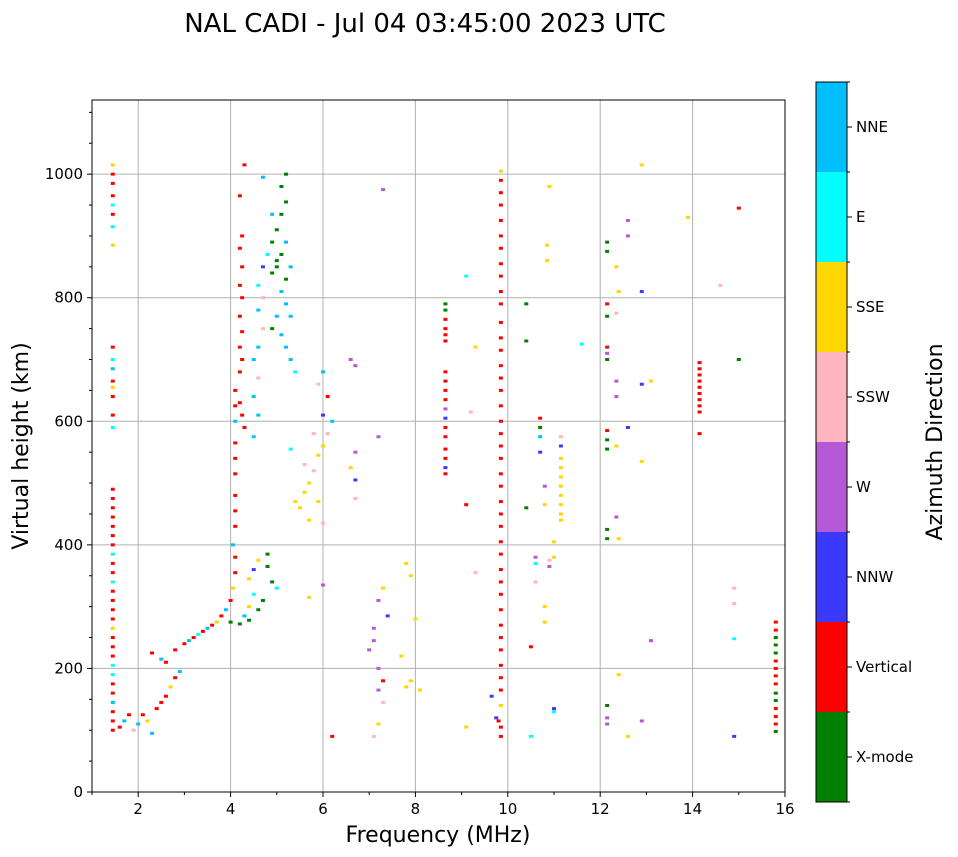 This screenshot has height=857, width=958. I want to click on y-tick-label: 200, so click(68, 668).